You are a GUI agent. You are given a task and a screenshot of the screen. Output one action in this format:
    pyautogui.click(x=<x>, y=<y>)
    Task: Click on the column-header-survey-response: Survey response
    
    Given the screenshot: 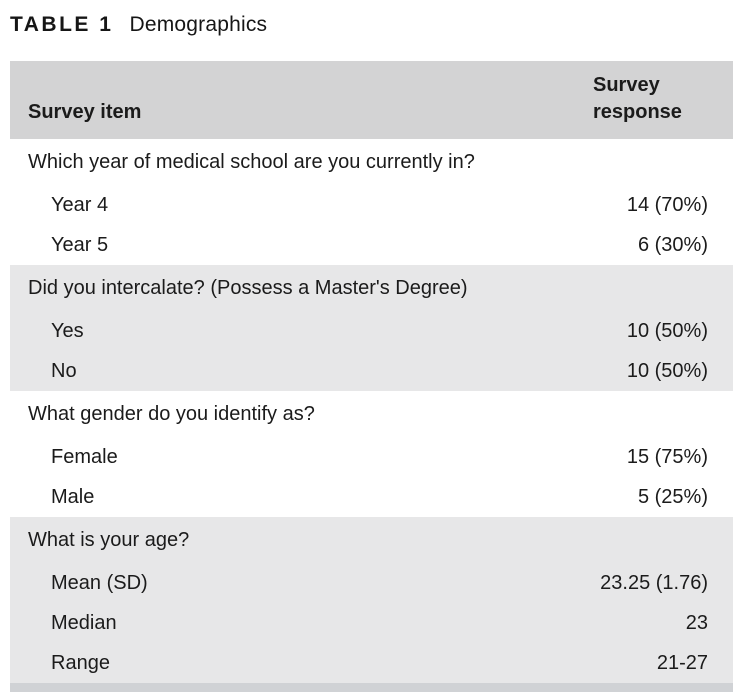 What is the action you would take?
    pyautogui.click(x=637, y=98)
    